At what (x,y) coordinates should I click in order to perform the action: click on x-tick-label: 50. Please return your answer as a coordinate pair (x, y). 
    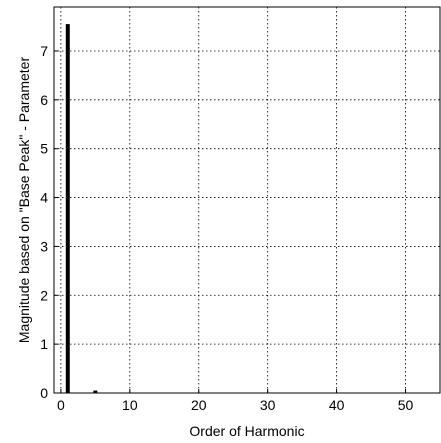
    Looking at the image, I should click on (406, 405).